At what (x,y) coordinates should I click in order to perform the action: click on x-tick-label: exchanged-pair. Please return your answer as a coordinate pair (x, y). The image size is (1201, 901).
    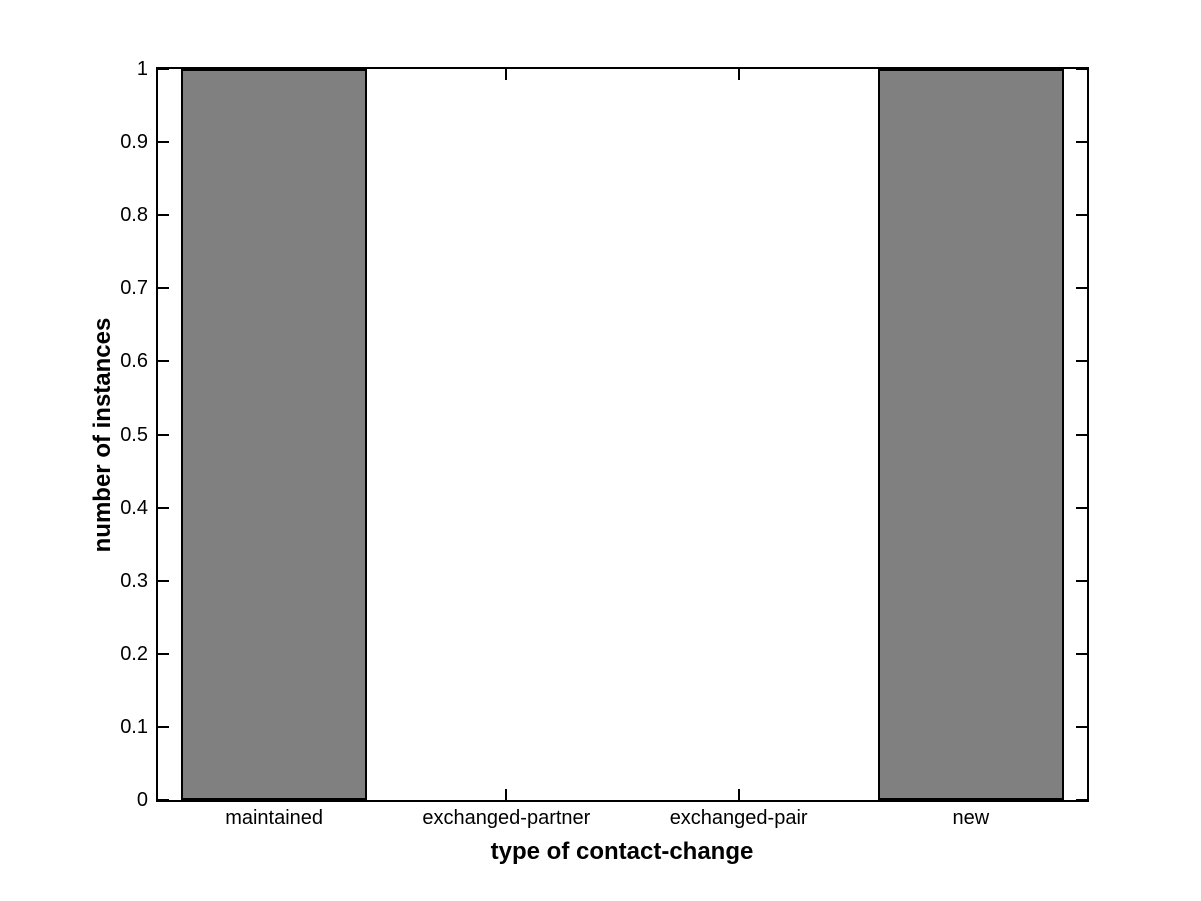
    Looking at the image, I should click on (738, 818).